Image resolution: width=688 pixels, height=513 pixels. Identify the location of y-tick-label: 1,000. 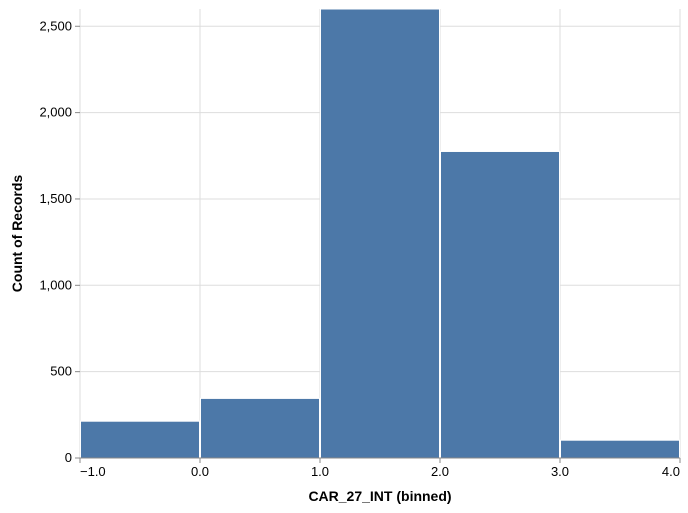
(55, 284).